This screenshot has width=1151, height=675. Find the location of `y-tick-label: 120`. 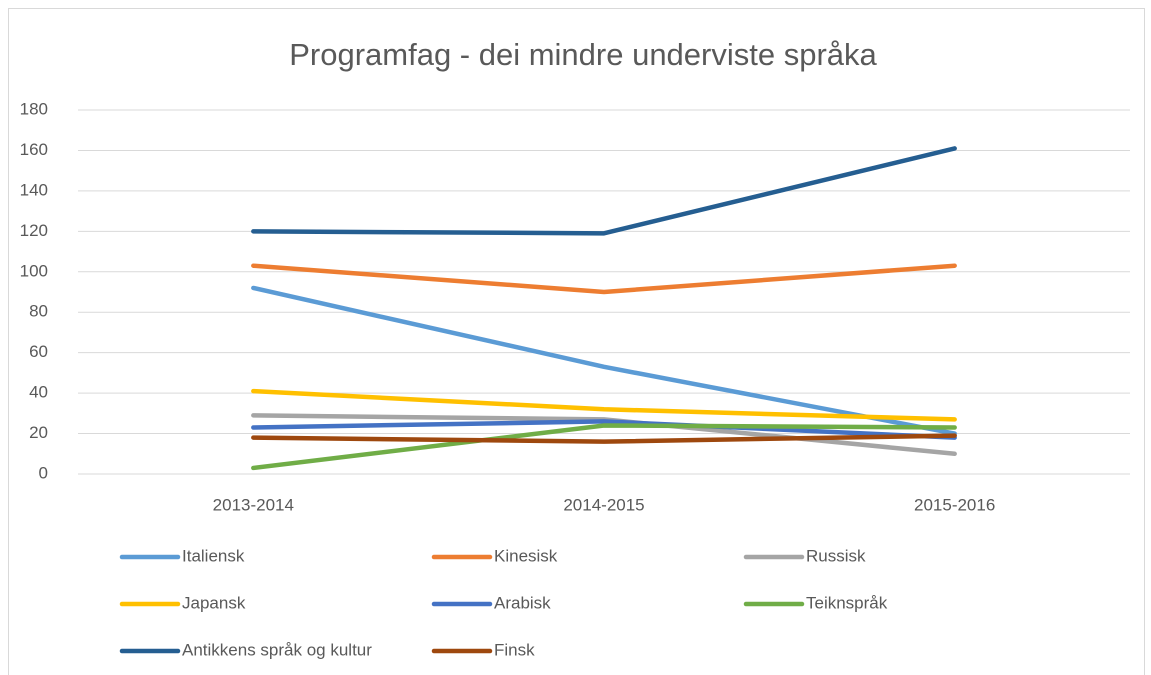

y-tick-label: 120 is located at coordinates (34, 230).